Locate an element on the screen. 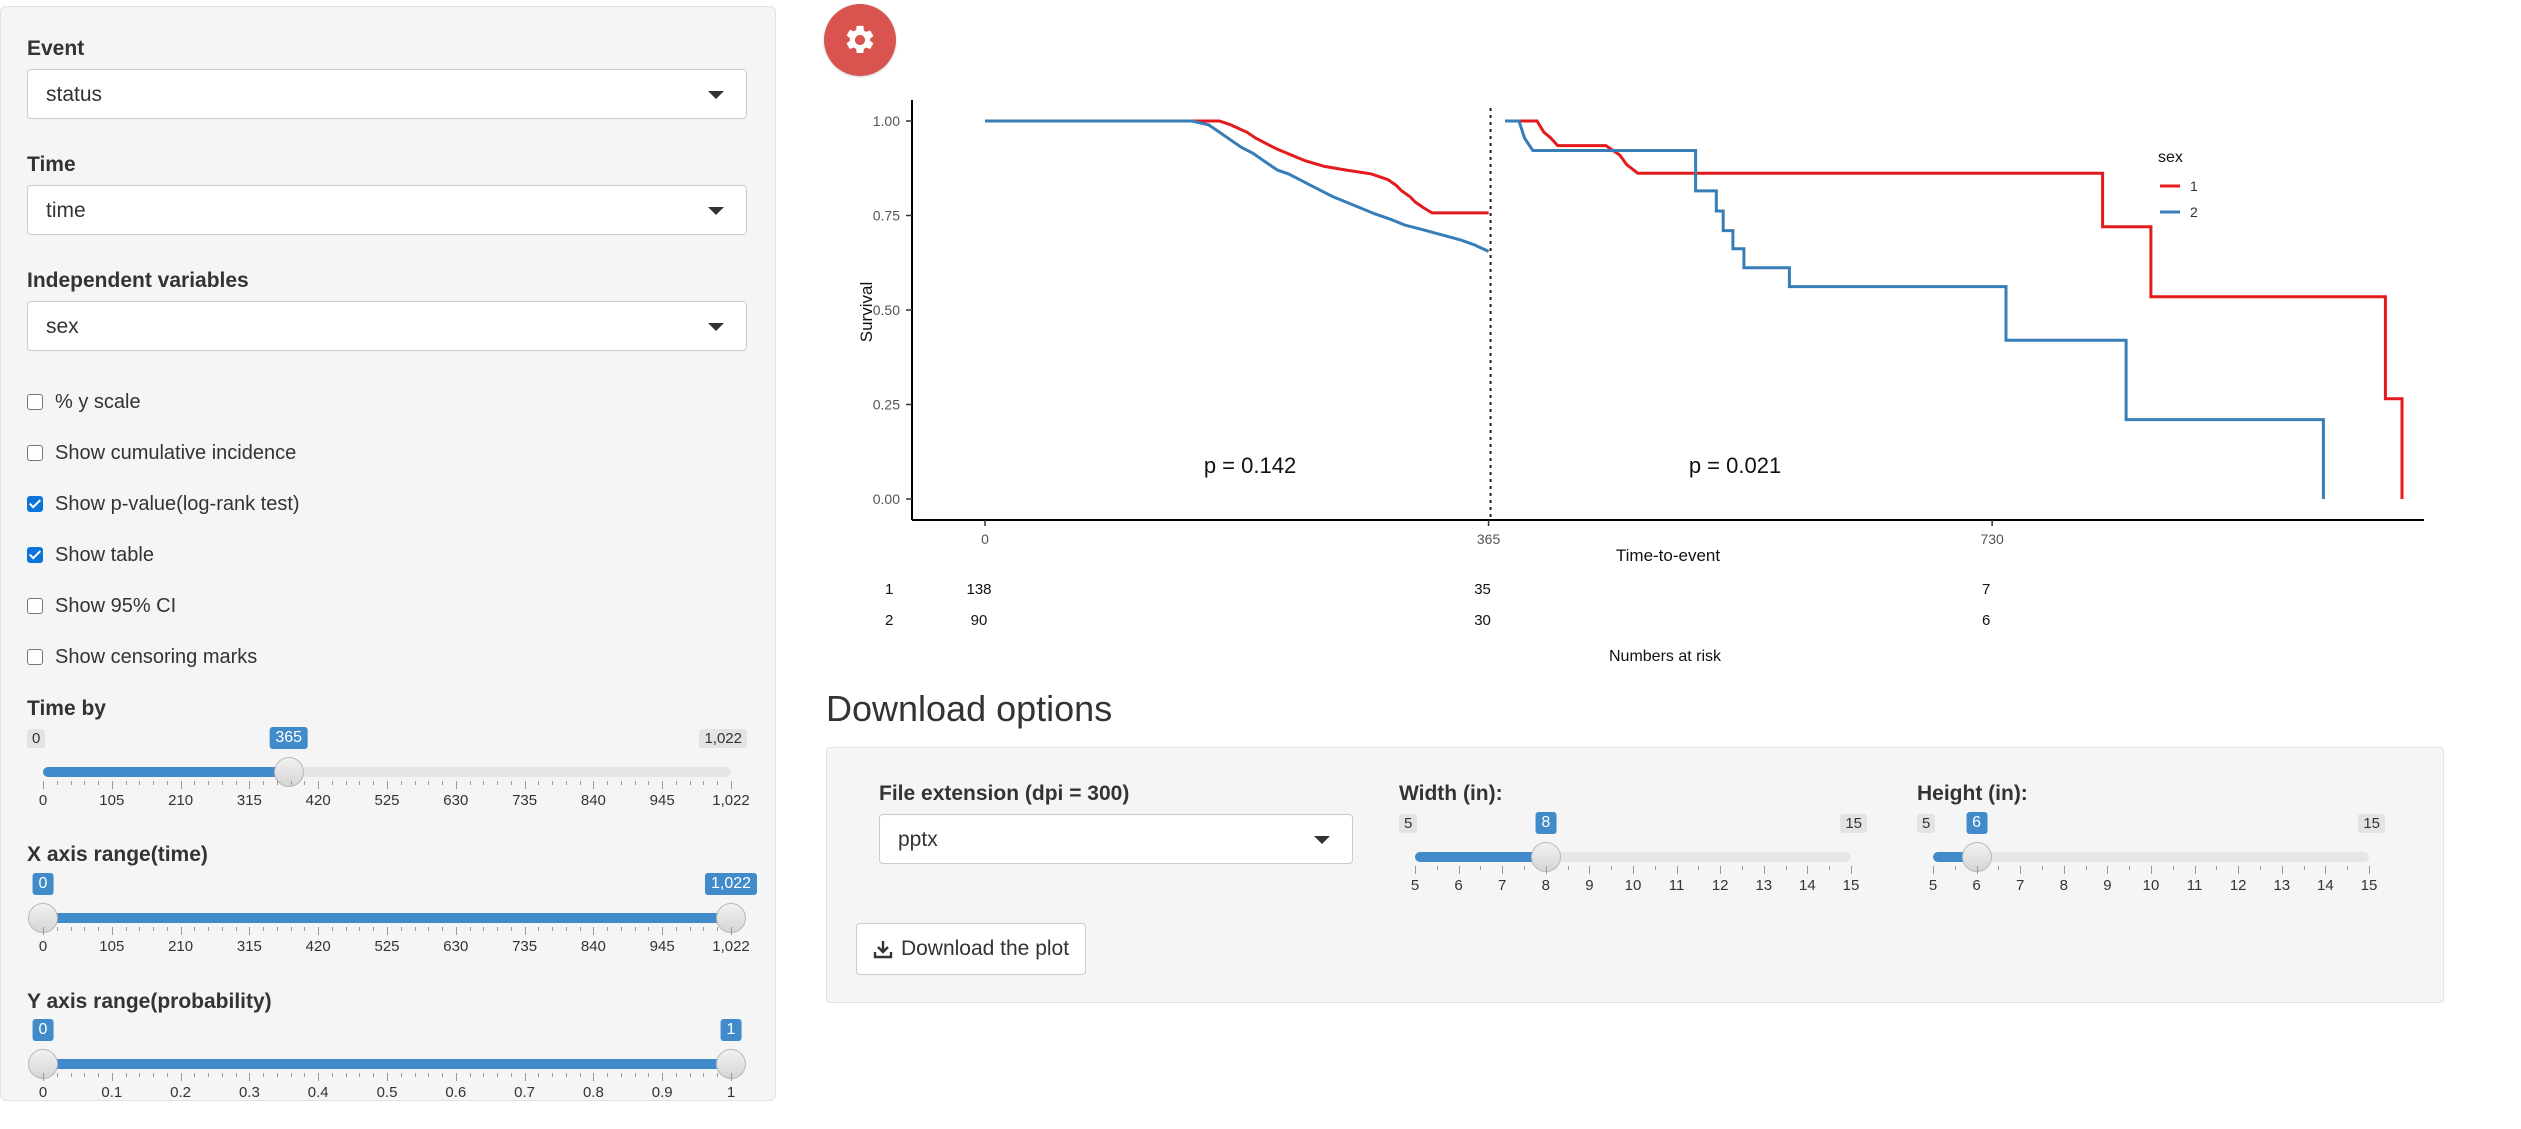 The height and width of the screenshot is (1129, 2521). checkbox-row: Show censoring marks is located at coordinates (142, 657).